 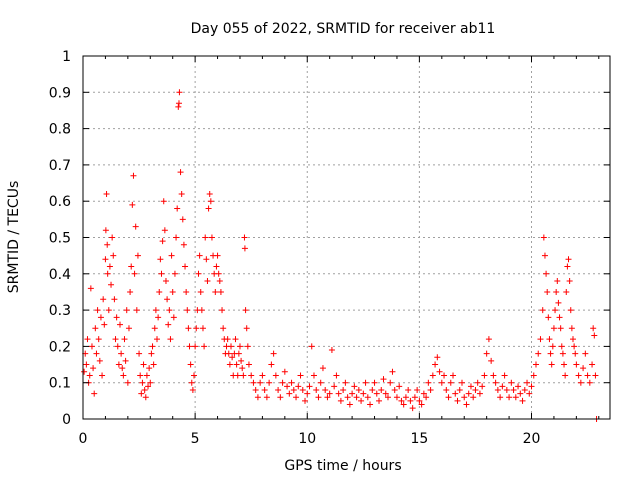 What do you see at coordinates (66, 420) in the screenshot?
I see `y-tick-label: 0` at bounding box center [66, 420].